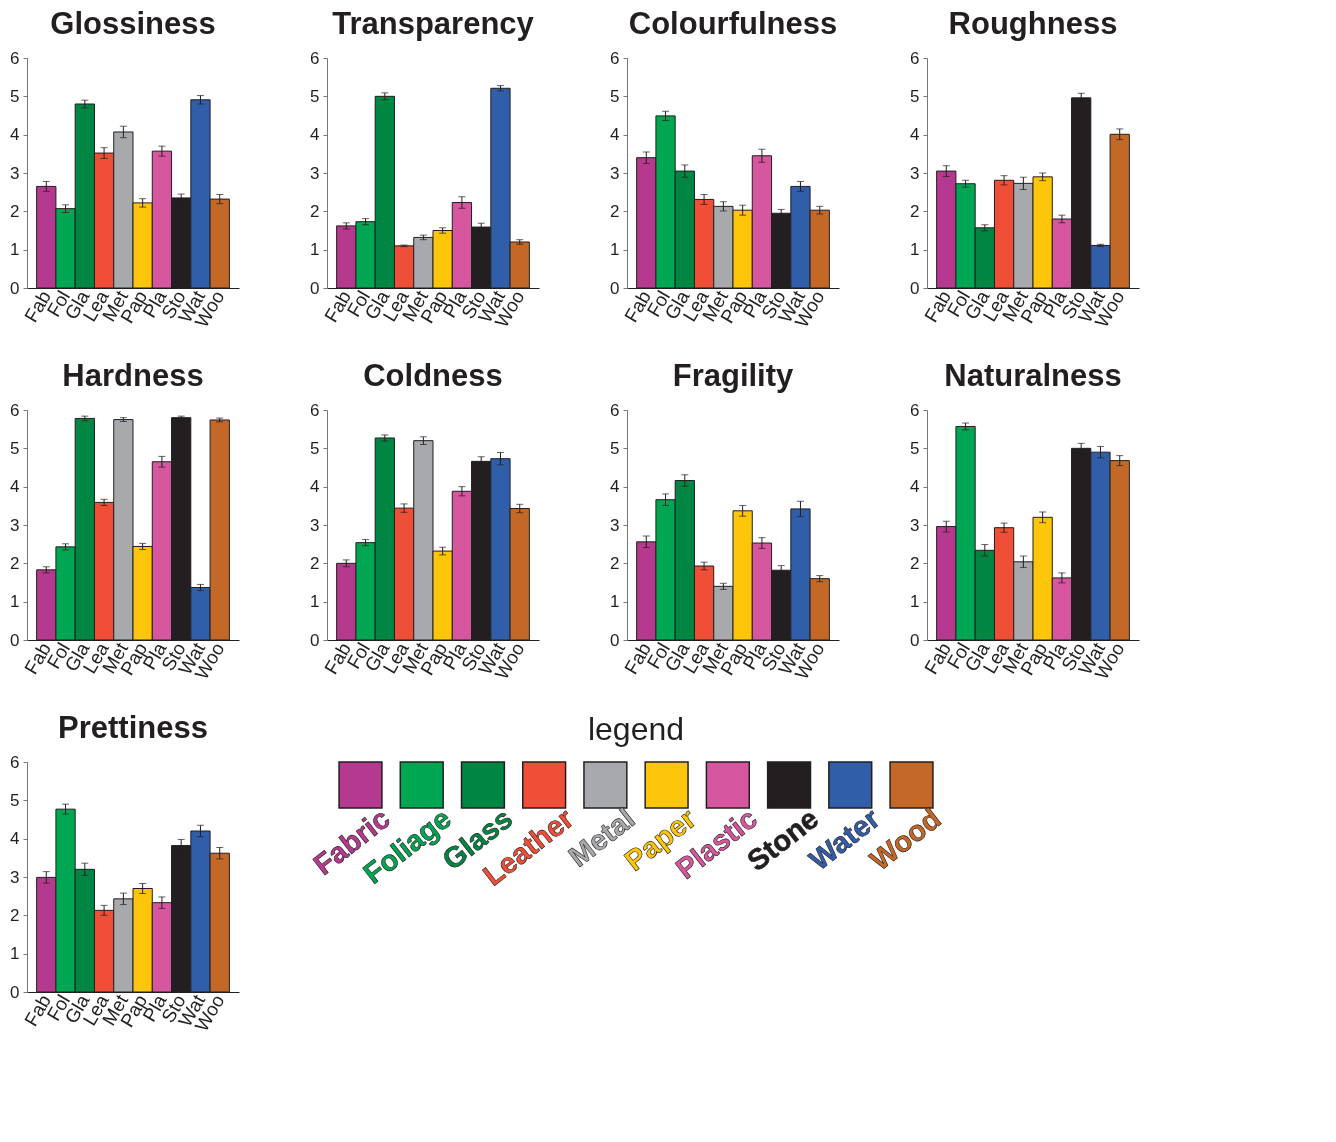 The width and height of the screenshot is (1336, 1142). I want to click on chart-title: Fragility, so click(733, 375).